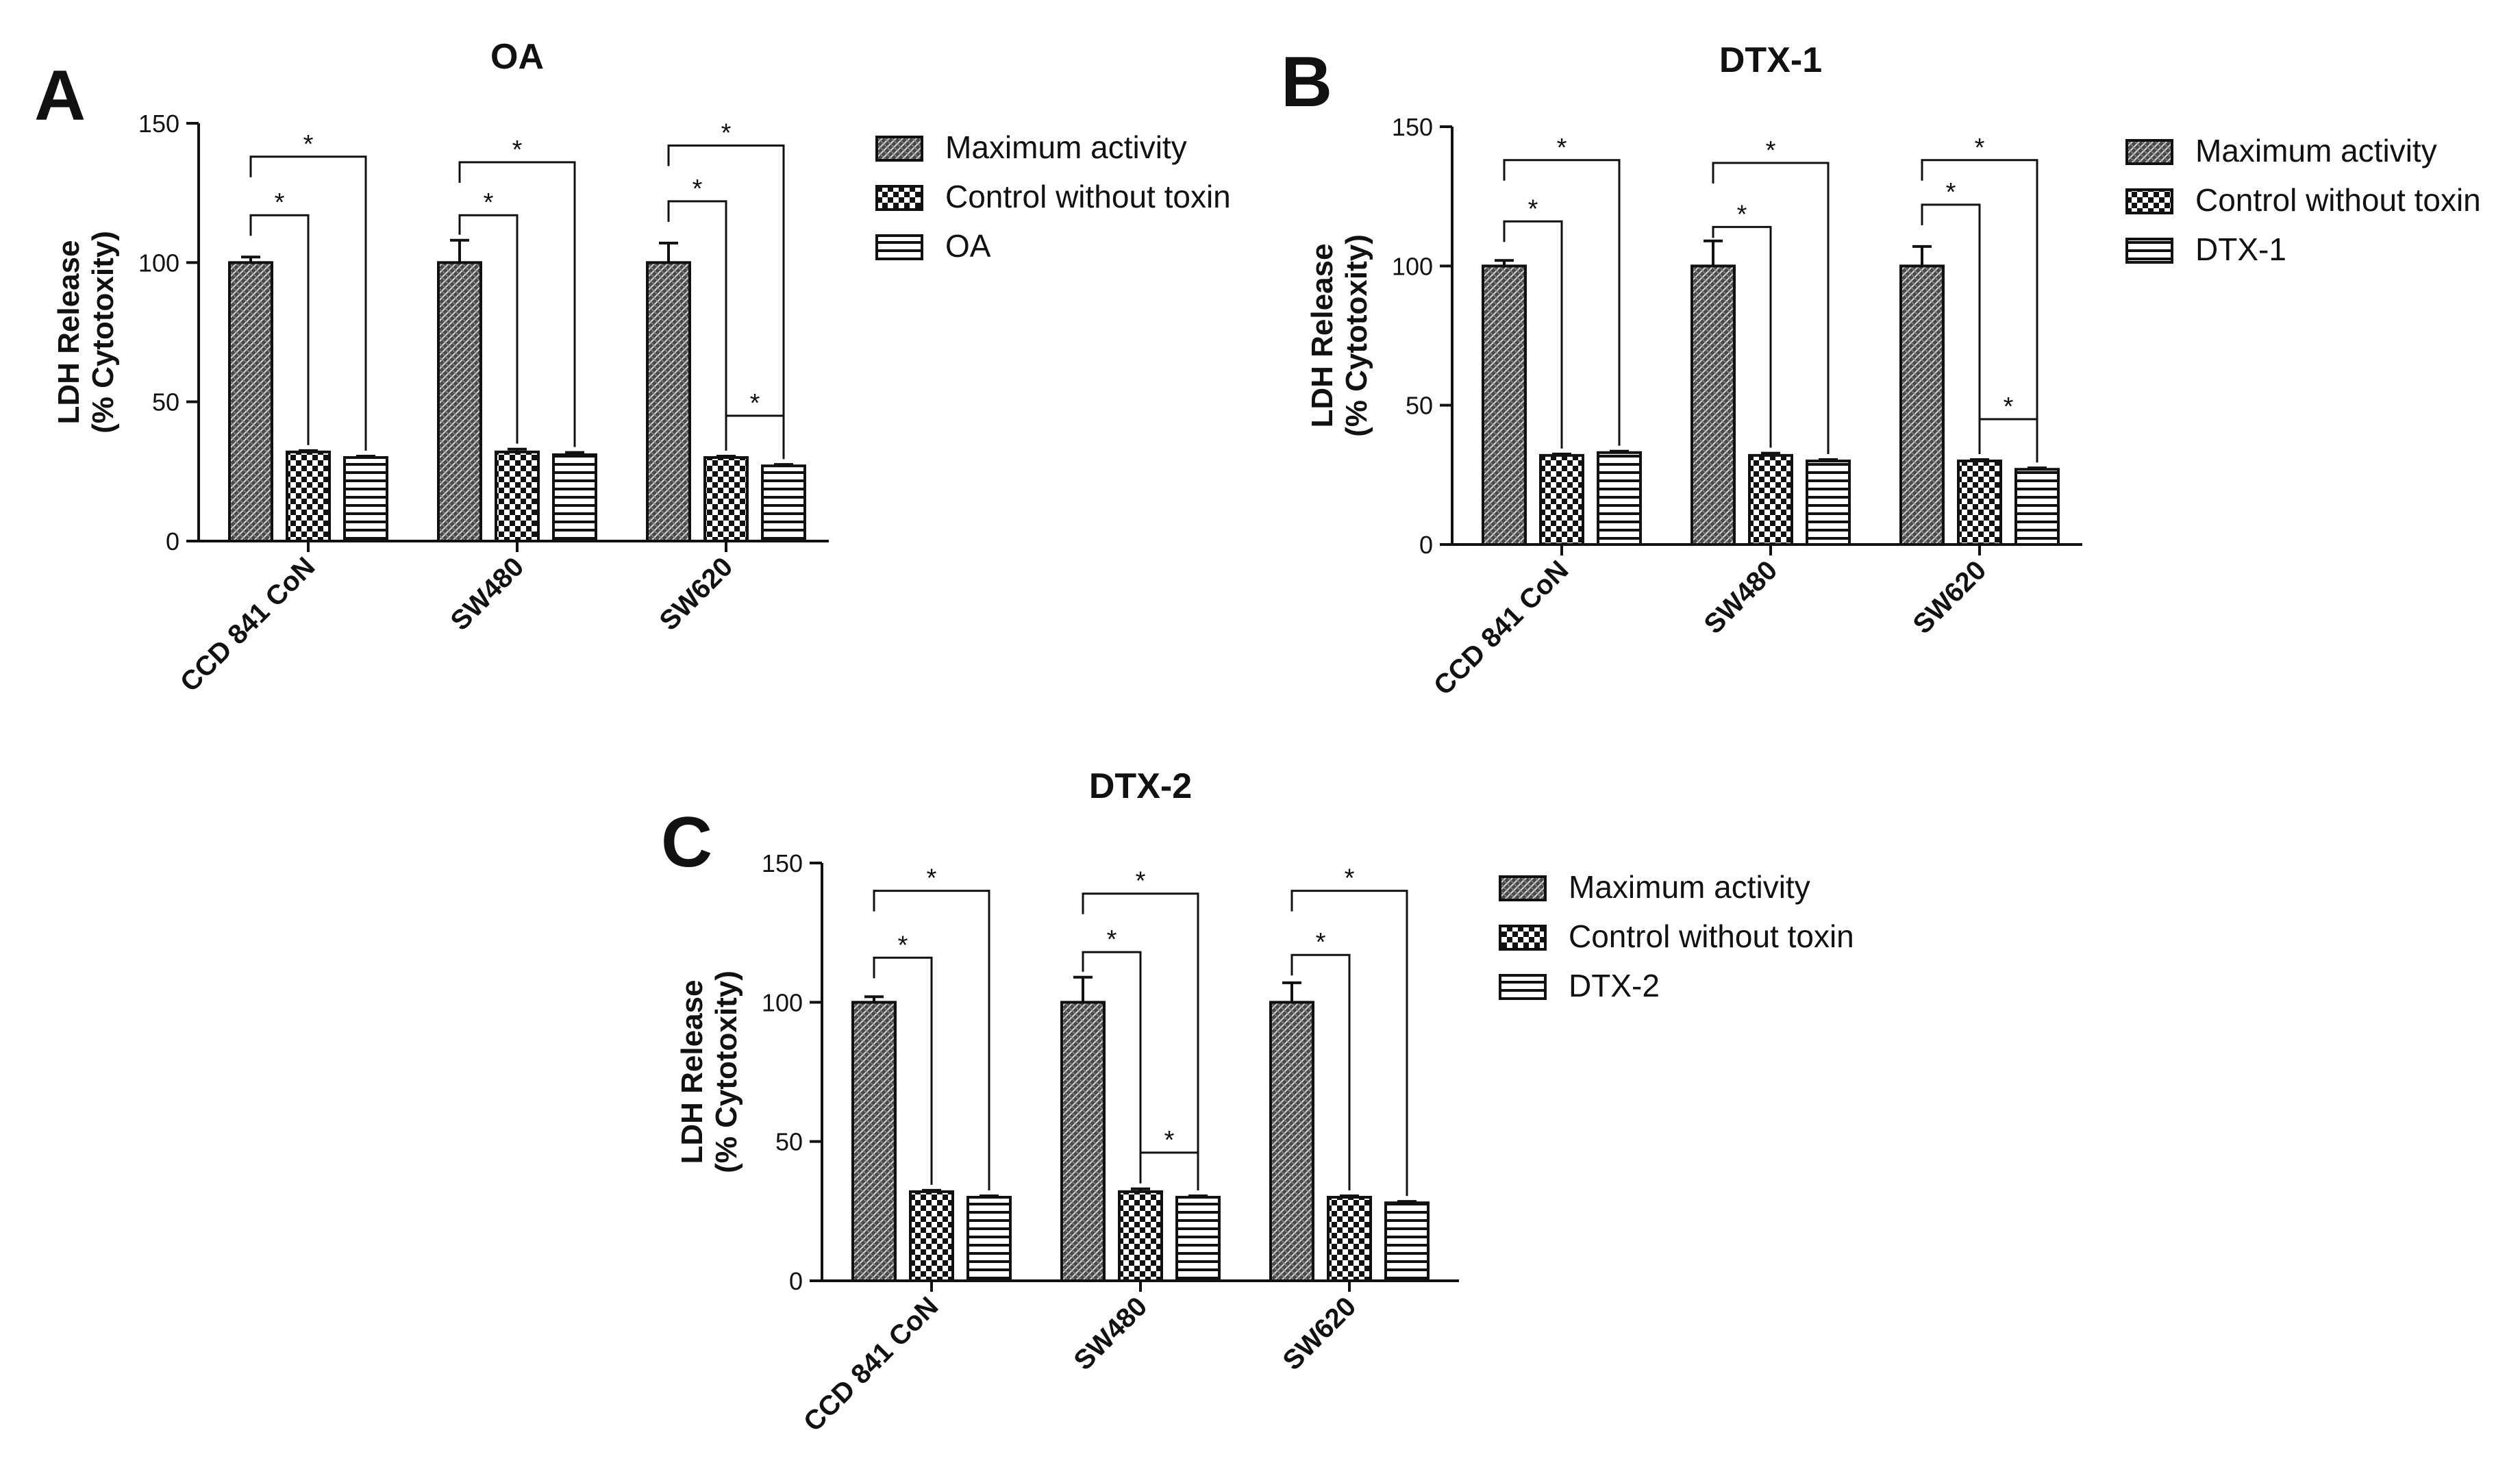 This screenshot has height=1476, width=2520. I want to click on legend-label: DTX-1, so click(2240, 249).